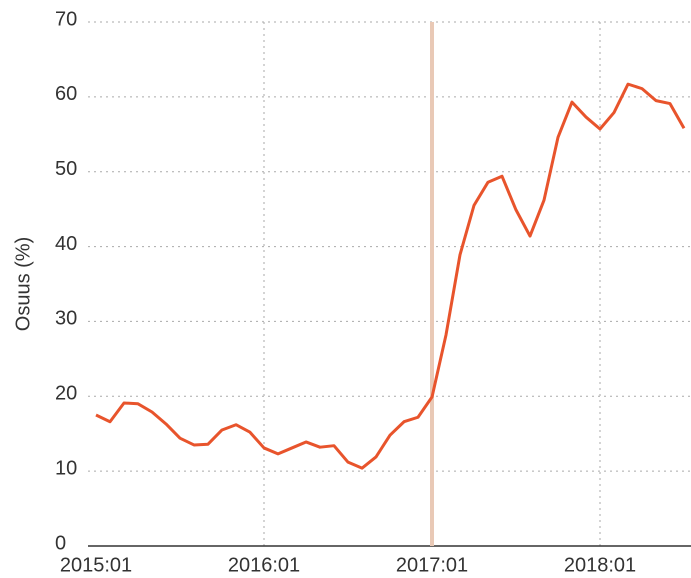 The width and height of the screenshot is (691, 578). What do you see at coordinates (66, 319) in the screenshot?
I see `y-tick-label: 30` at bounding box center [66, 319].